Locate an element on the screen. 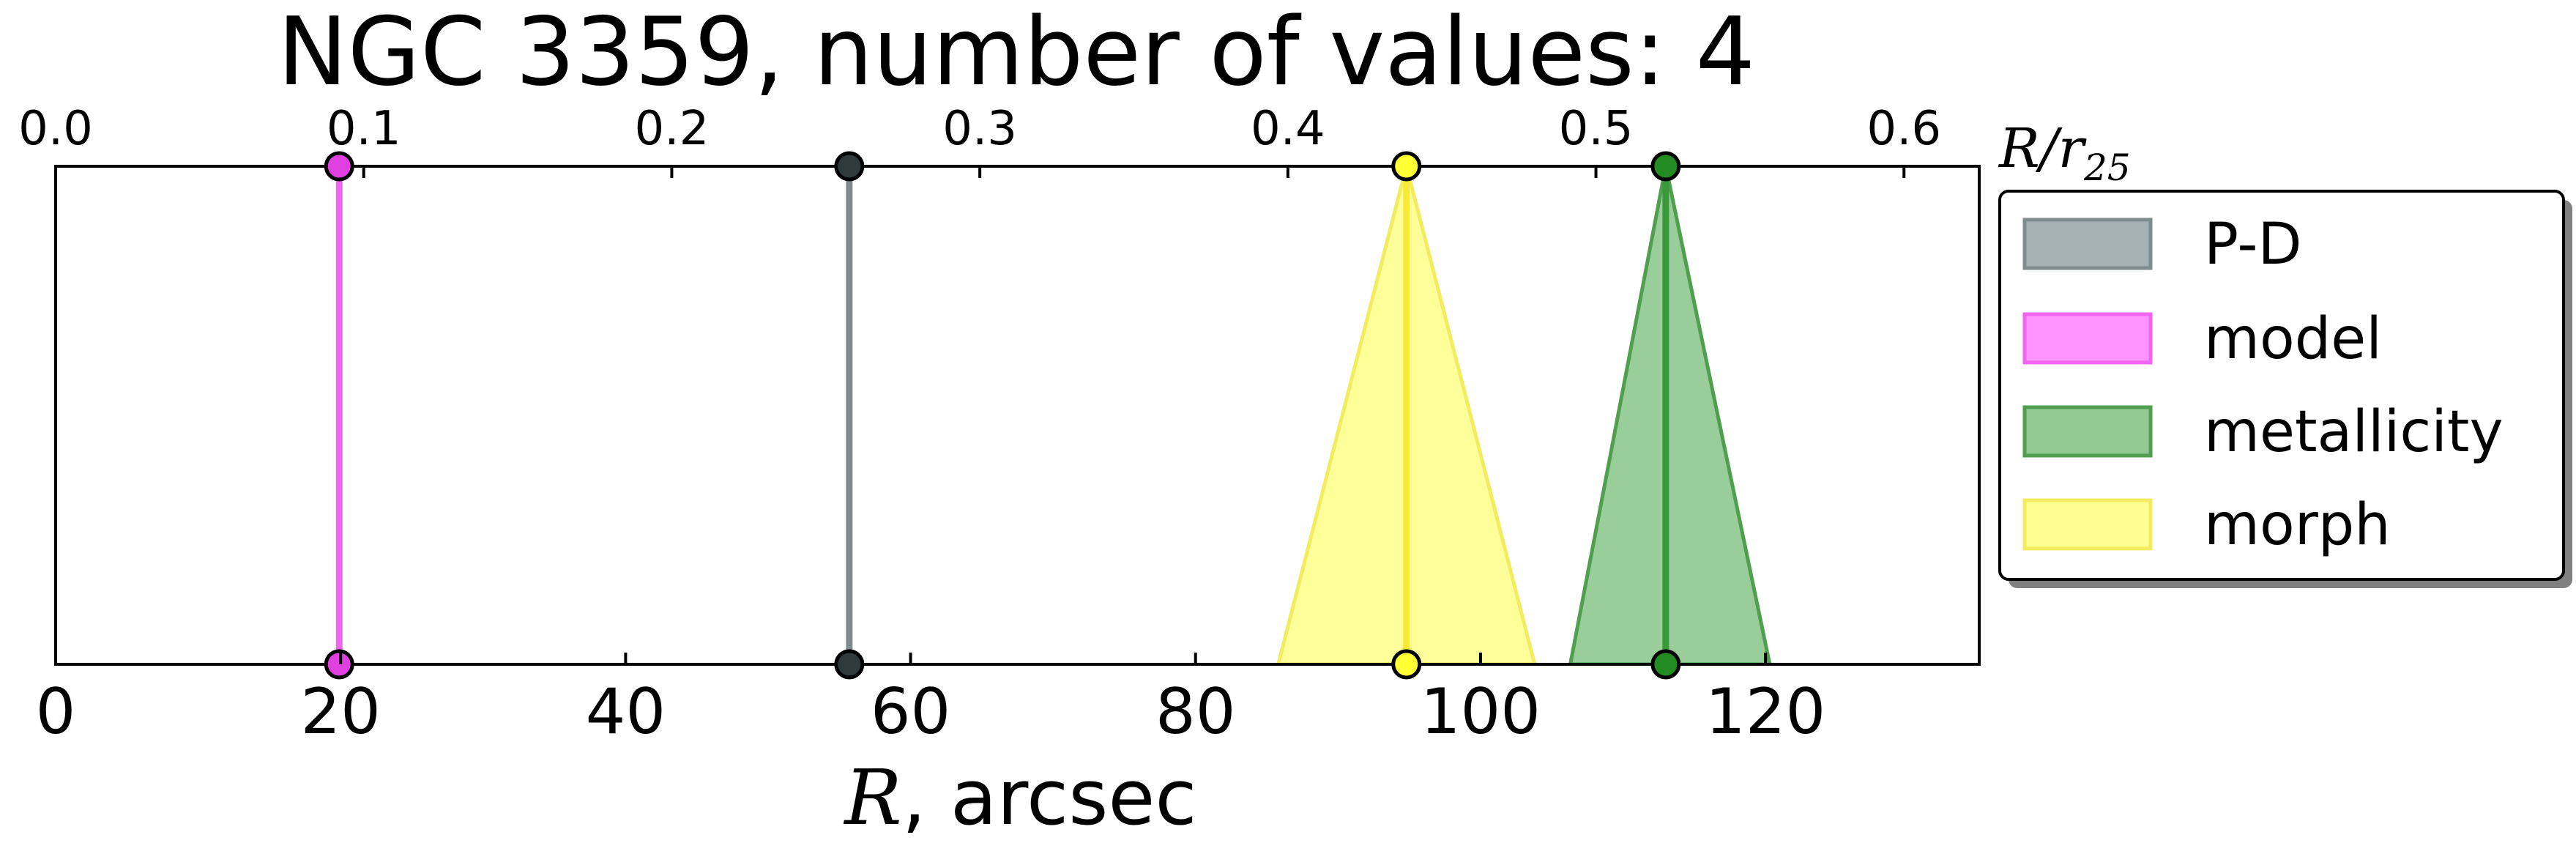 The width and height of the screenshot is (2576, 854). series-marker-p-d-bottom is located at coordinates (849, 664).